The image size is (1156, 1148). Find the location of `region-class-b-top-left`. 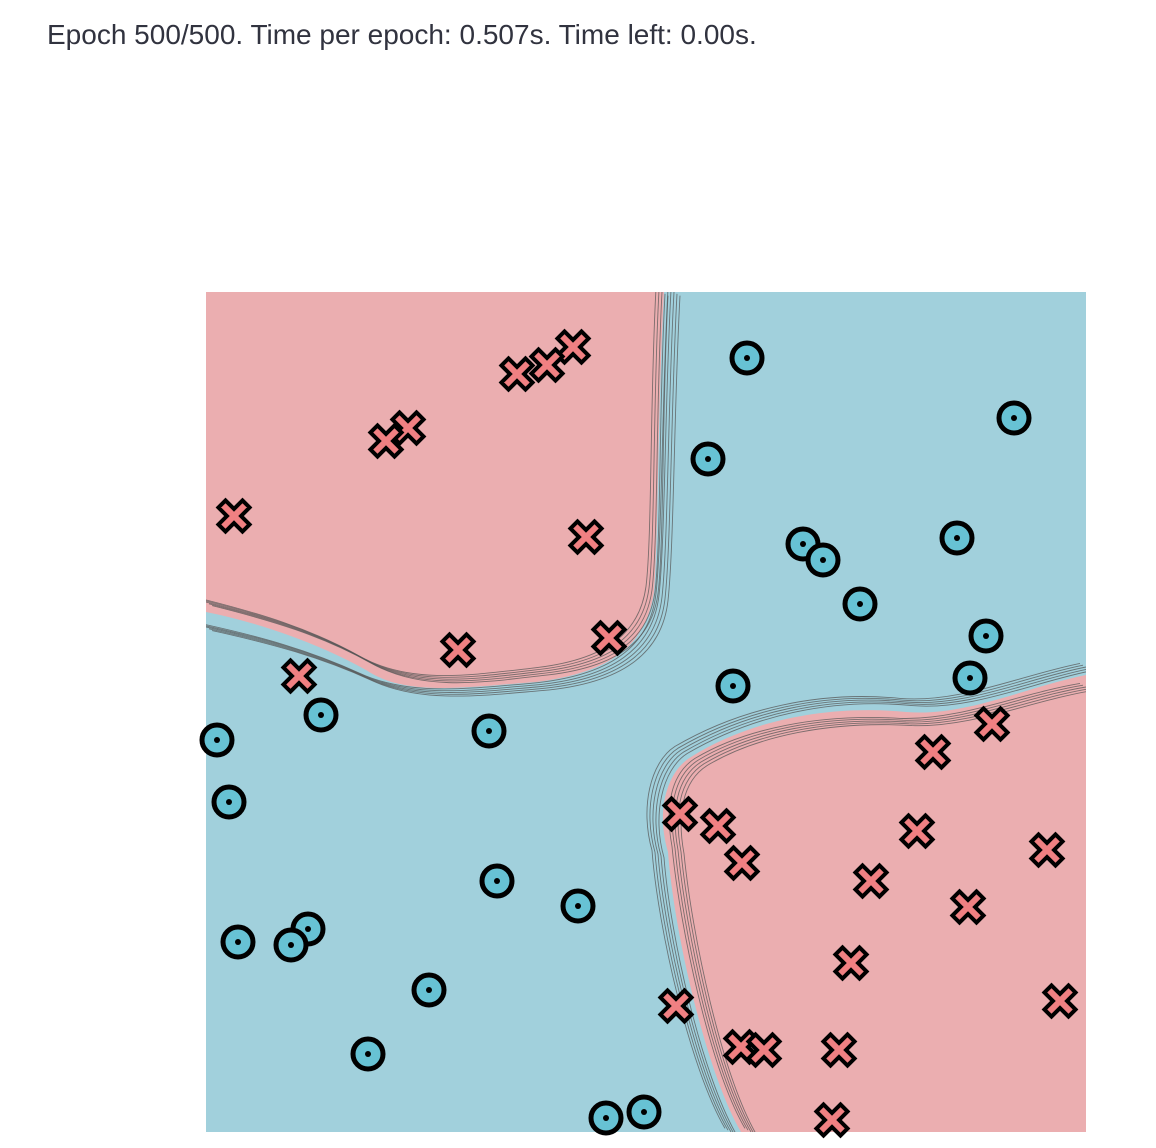

region-class-b-top-left is located at coordinates (435, 490).